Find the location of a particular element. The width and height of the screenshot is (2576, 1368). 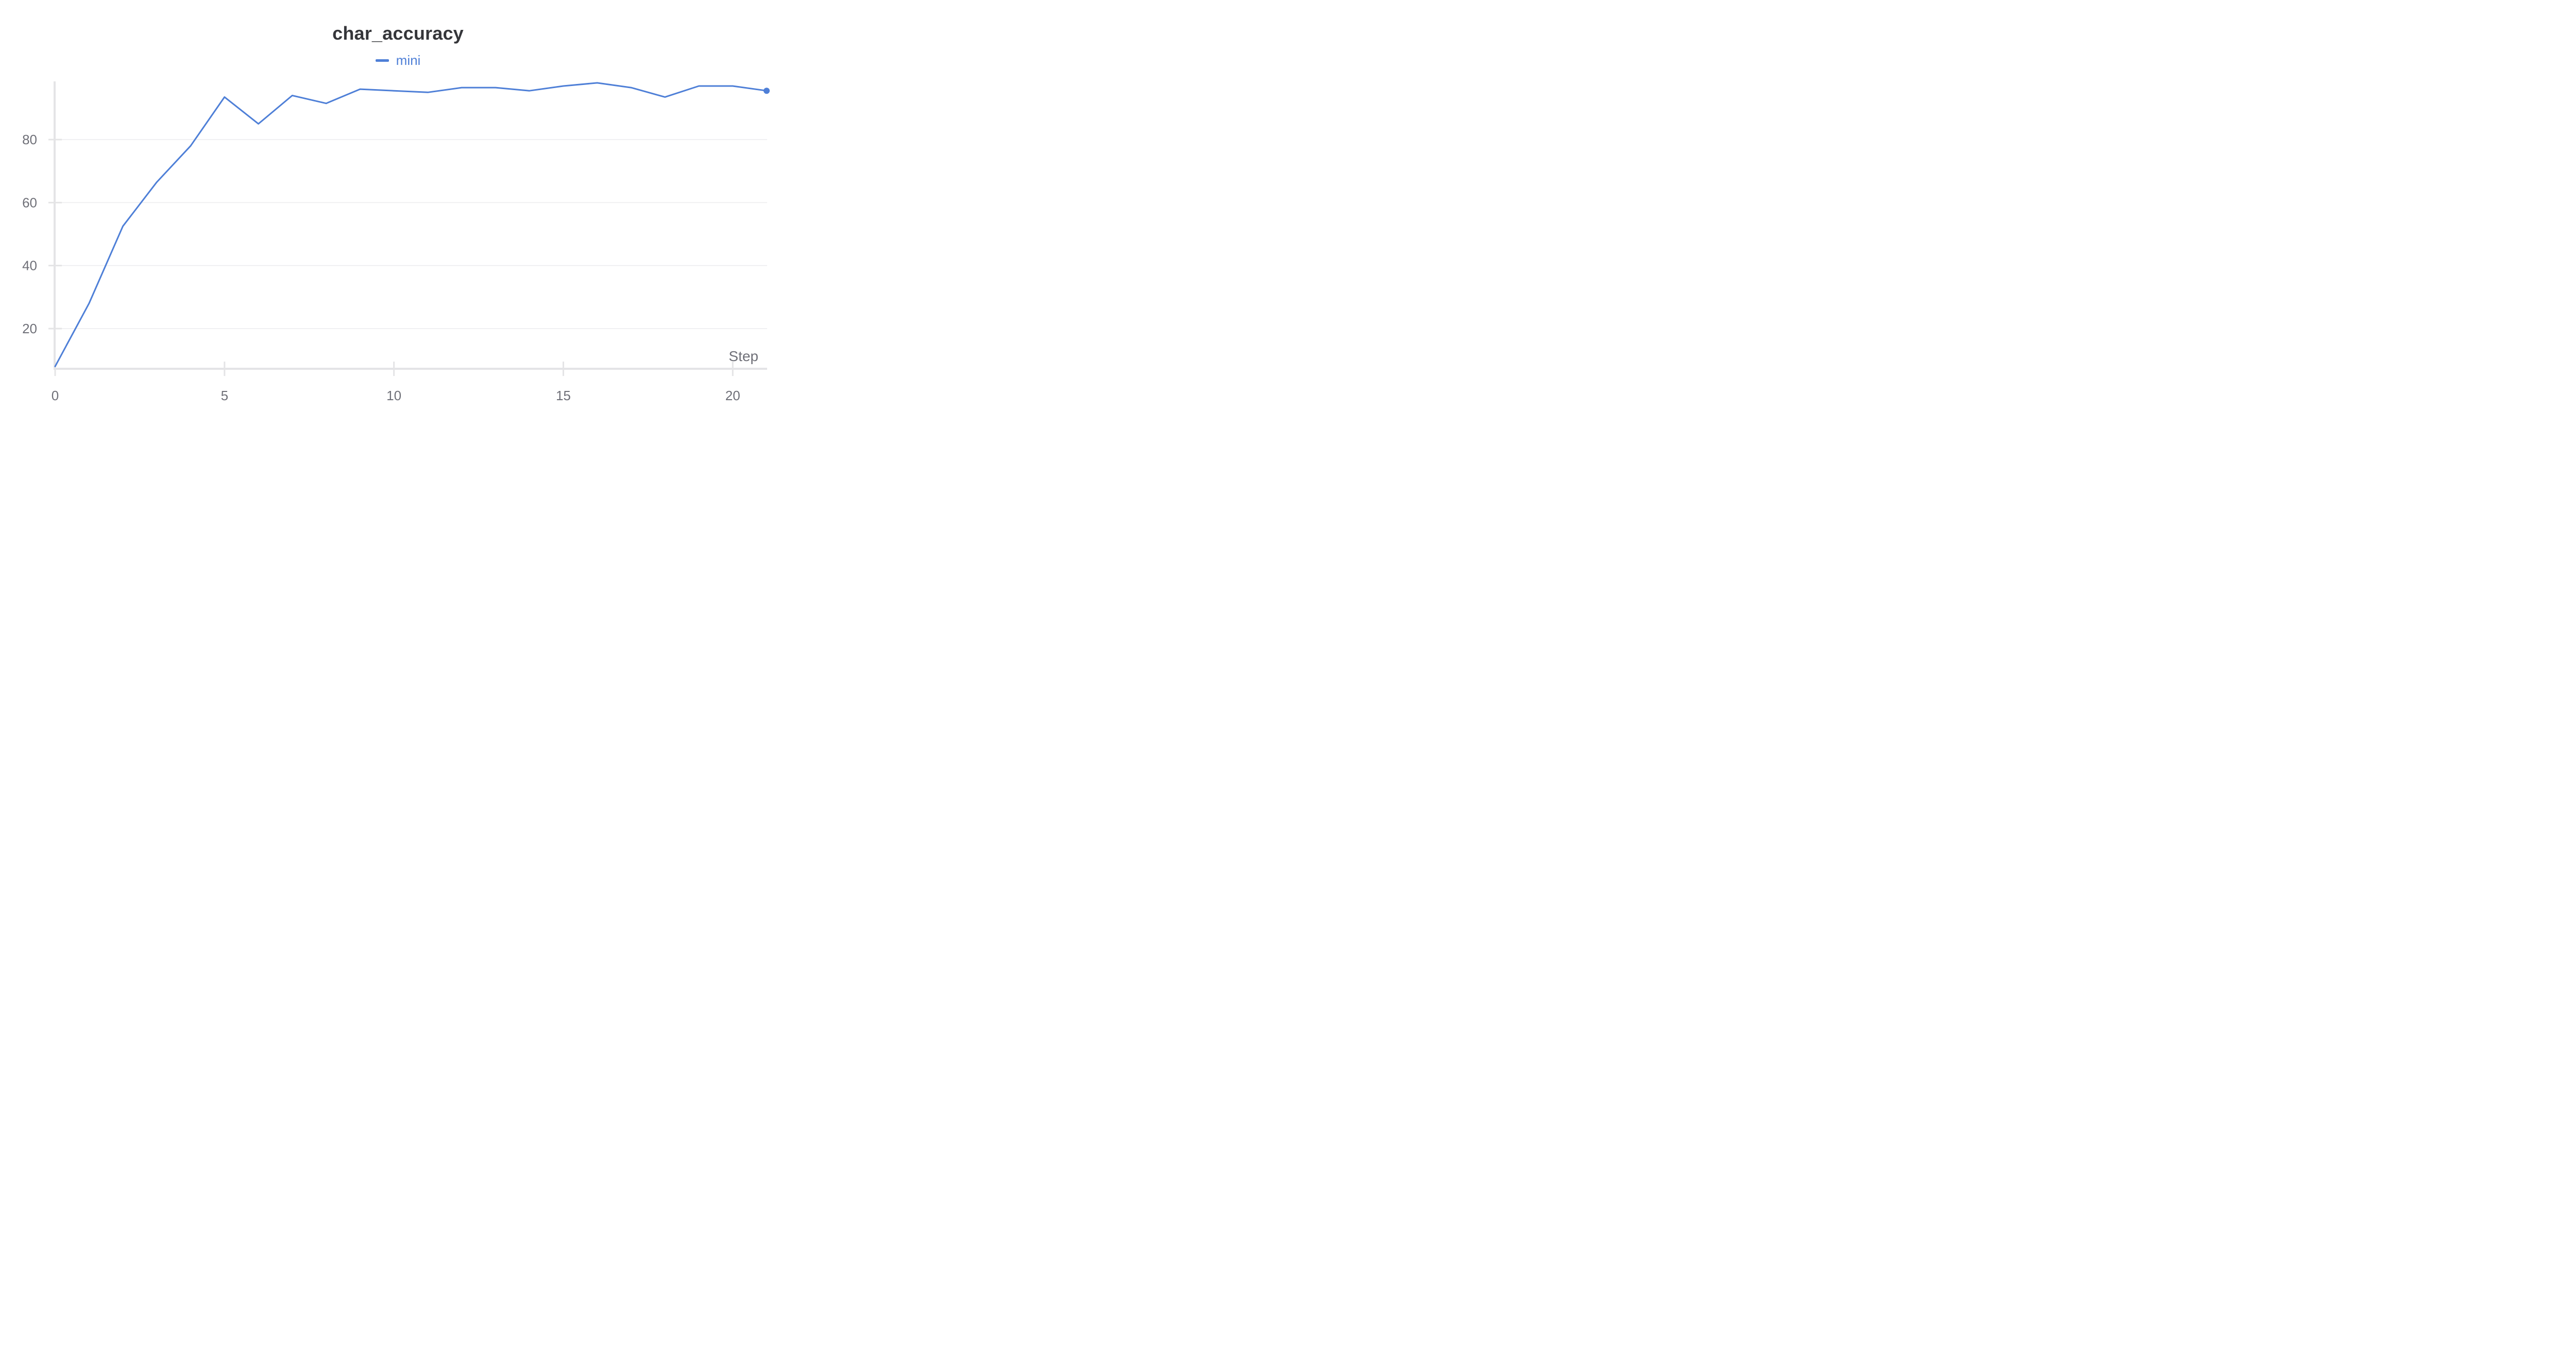

y-tick-label-40: 40 is located at coordinates (29, 265).